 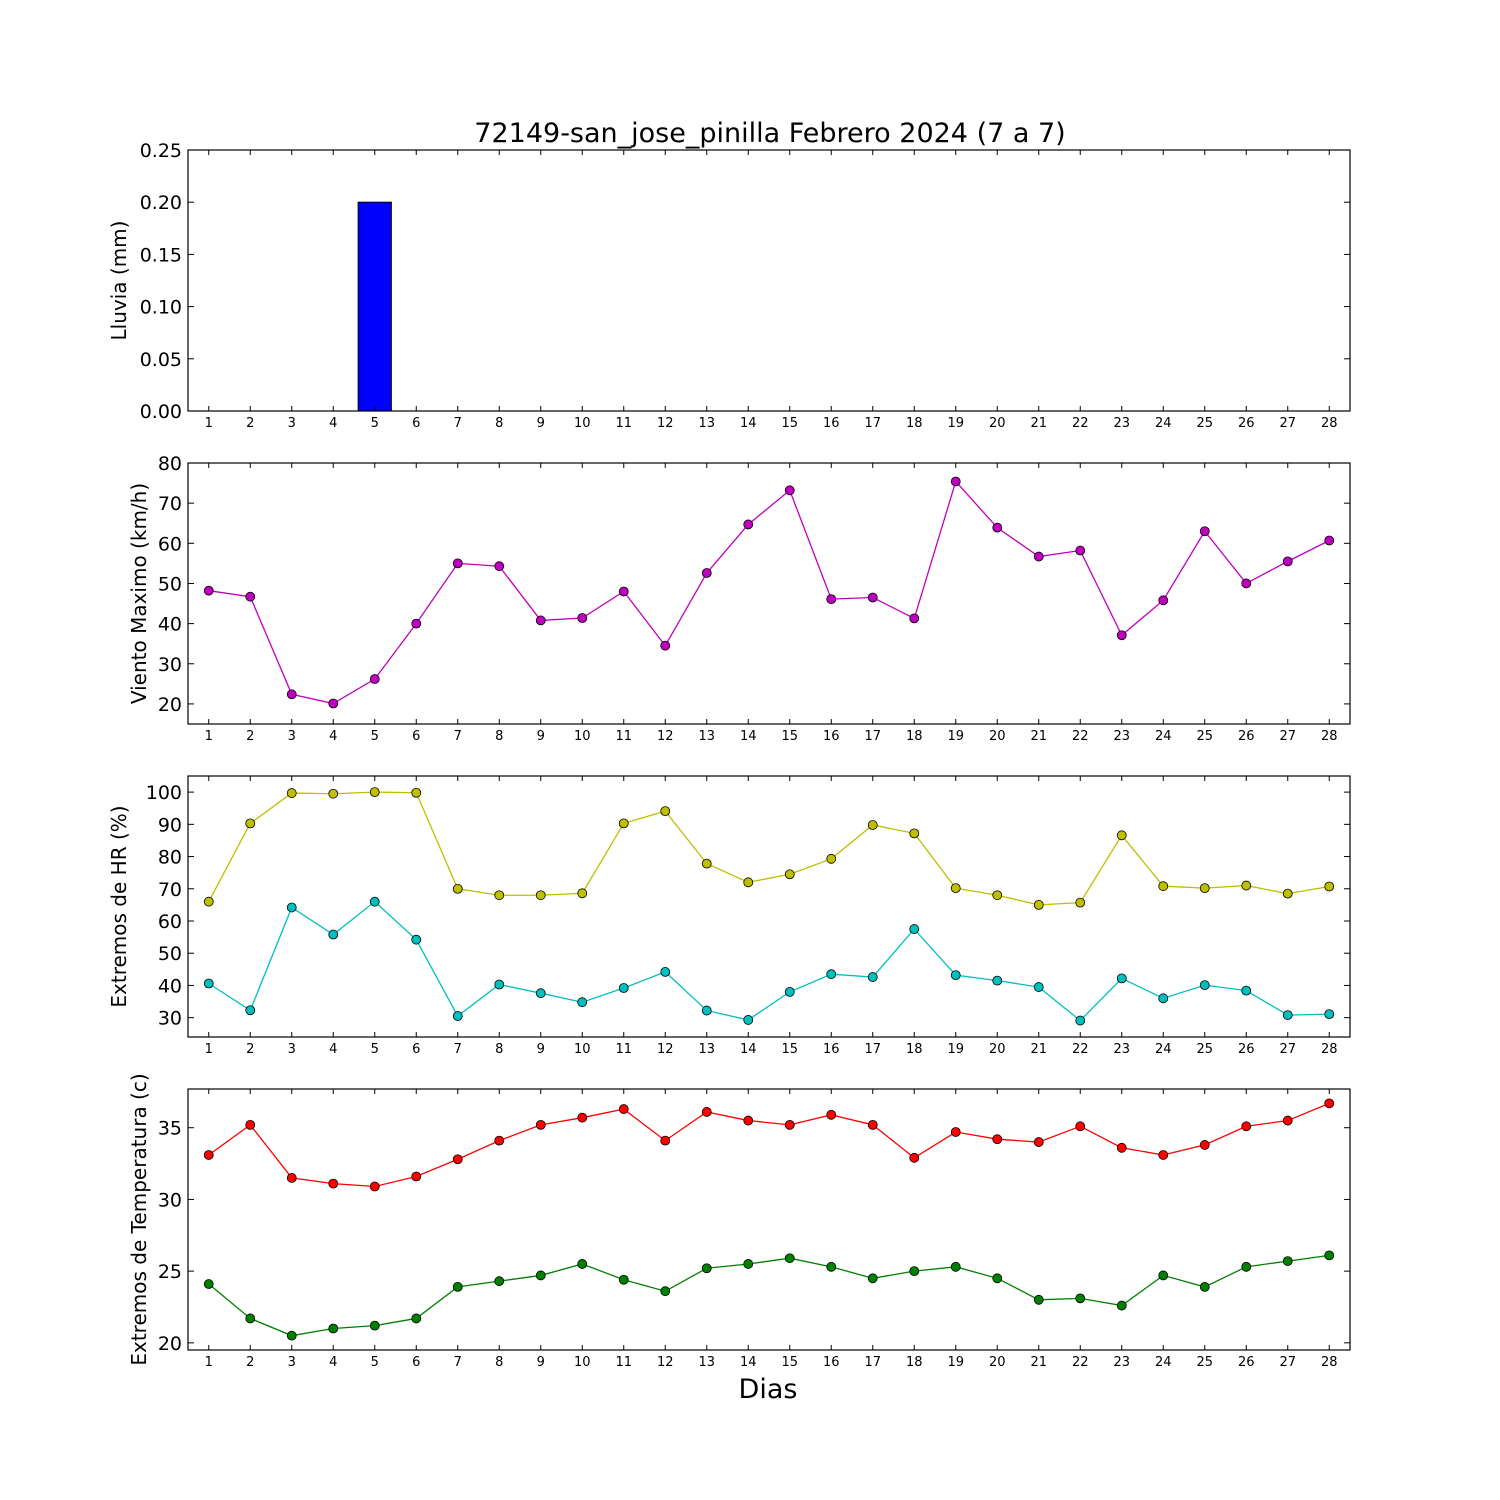 What do you see at coordinates (161, 203) in the screenshot?
I see `y-tick-label: 0.20` at bounding box center [161, 203].